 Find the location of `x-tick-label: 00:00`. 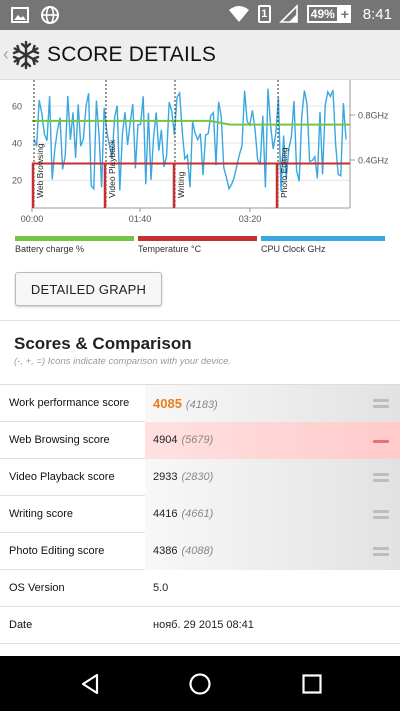

x-tick-label: 00:00 is located at coordinates (32, 219).